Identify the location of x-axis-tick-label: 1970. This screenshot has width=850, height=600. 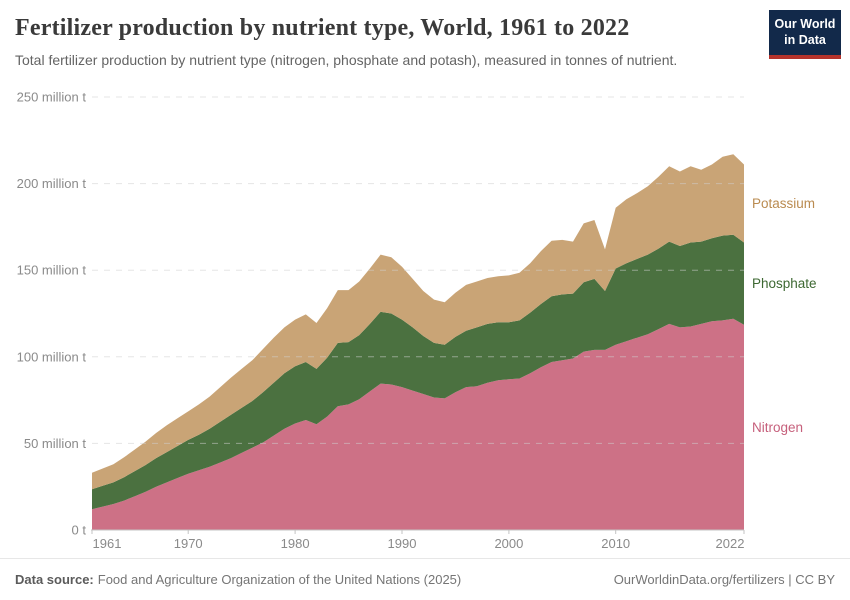
(188, 543).